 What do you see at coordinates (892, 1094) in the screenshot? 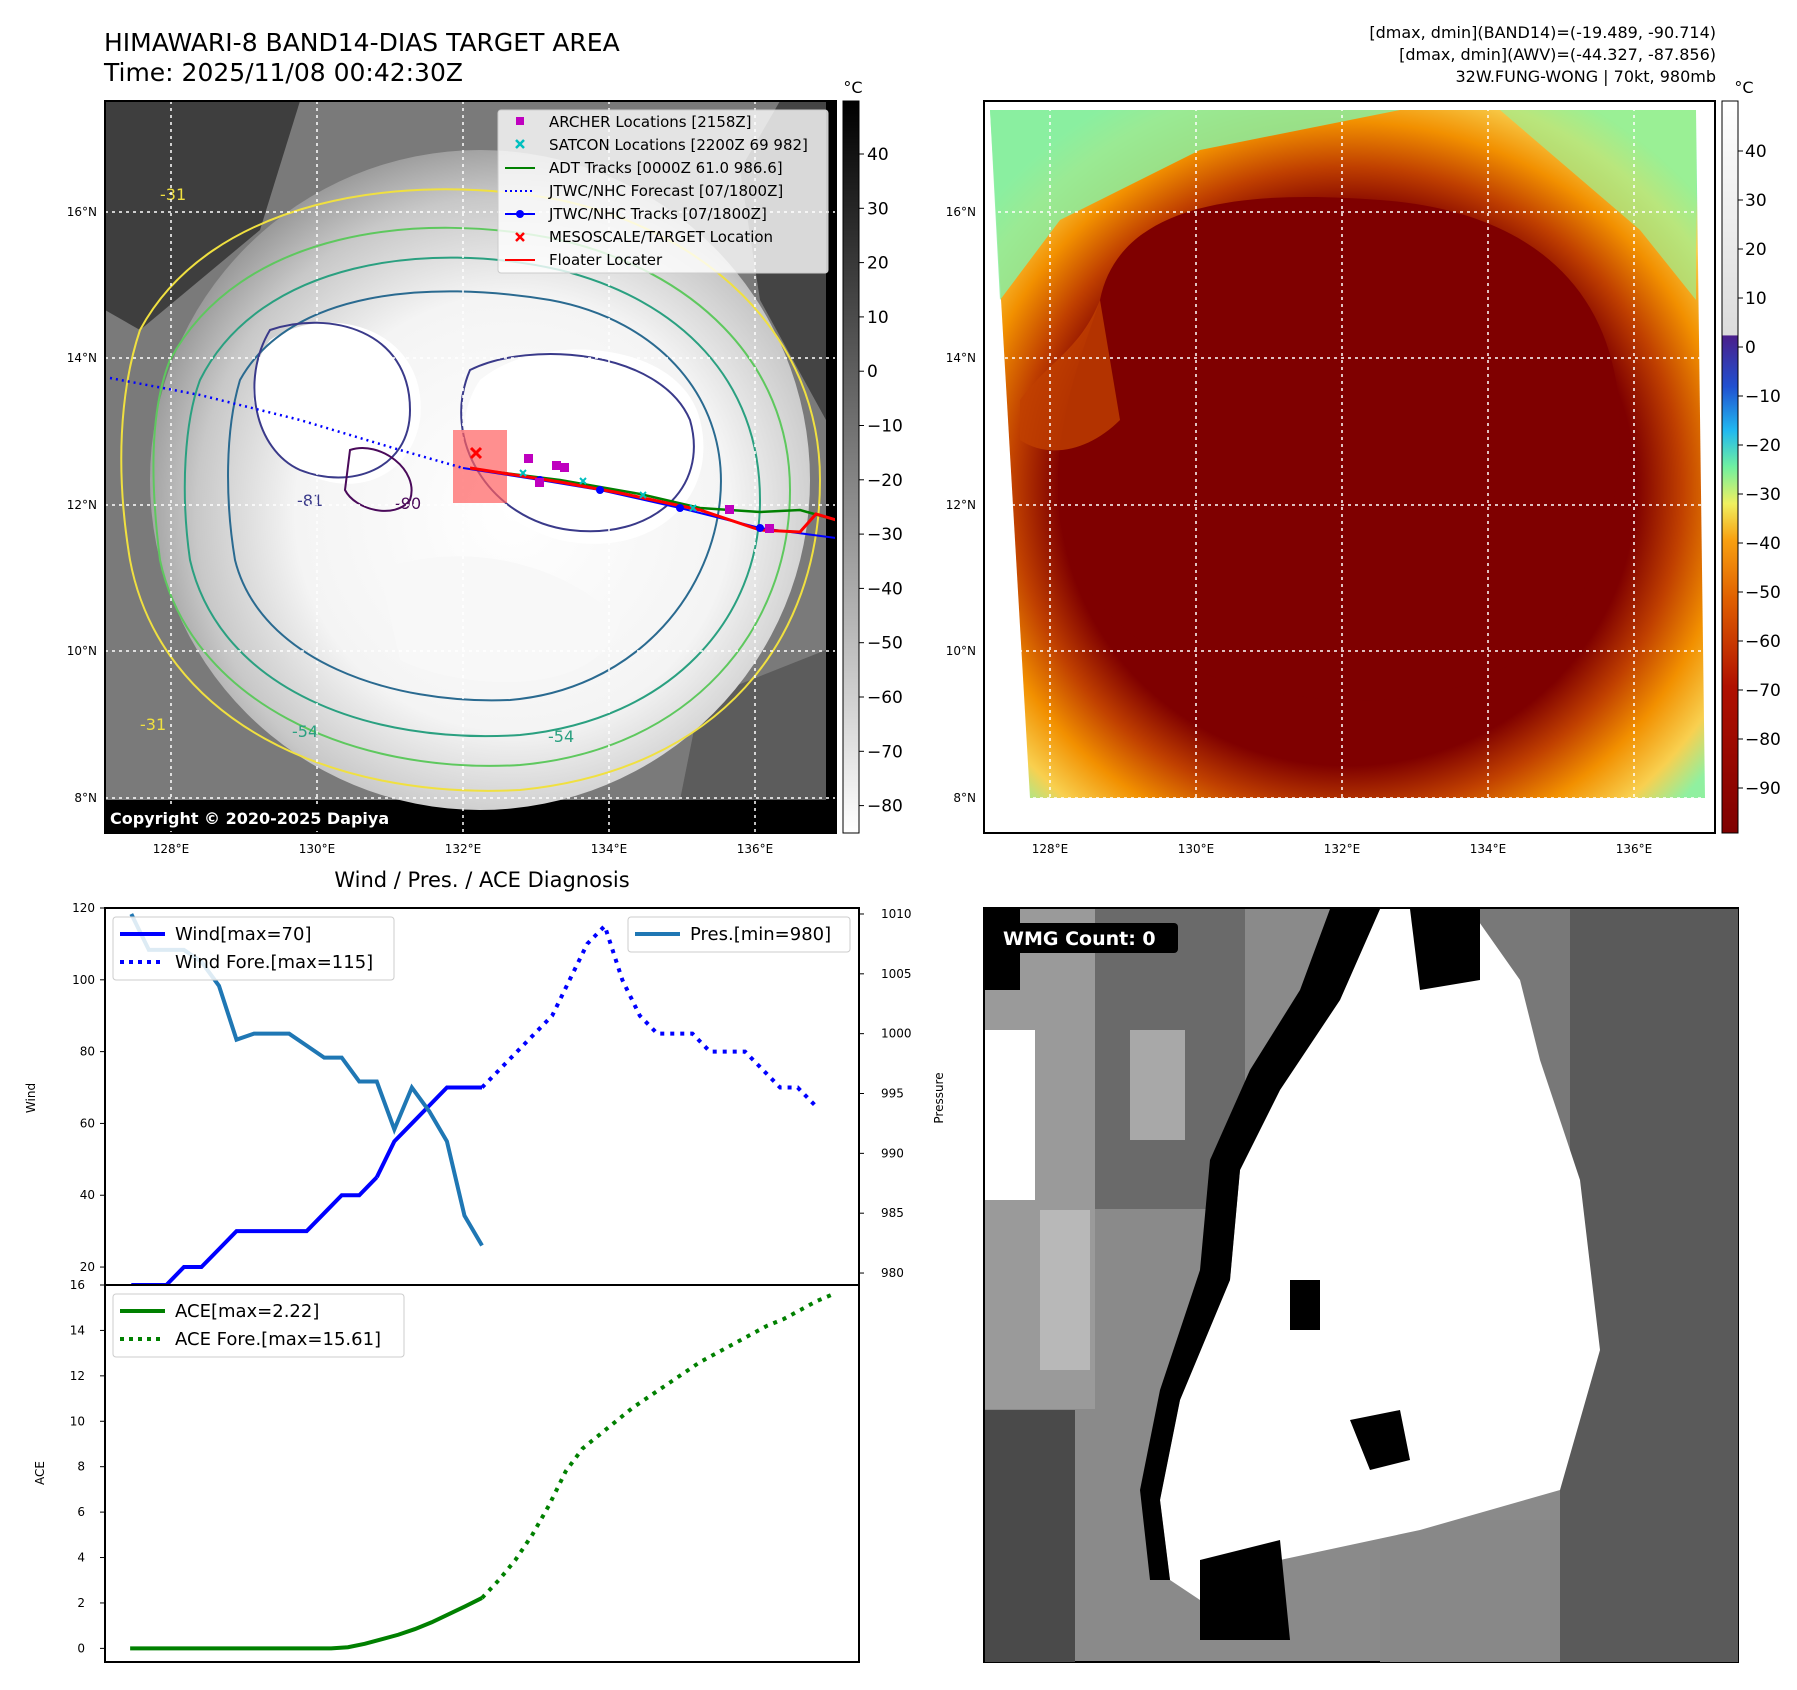
I see `pressure-ytick-label: 995` at bounding box center [892, 1094].